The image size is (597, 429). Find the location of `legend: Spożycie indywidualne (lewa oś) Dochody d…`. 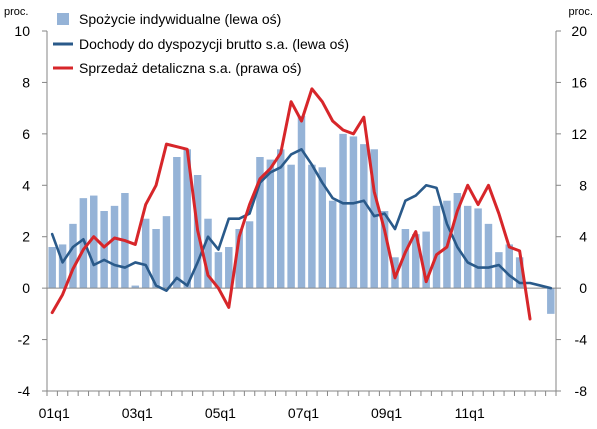

legend: Spożycie indywidualne (lewa oś) Dochody d… is located at coordinates (201, 43).